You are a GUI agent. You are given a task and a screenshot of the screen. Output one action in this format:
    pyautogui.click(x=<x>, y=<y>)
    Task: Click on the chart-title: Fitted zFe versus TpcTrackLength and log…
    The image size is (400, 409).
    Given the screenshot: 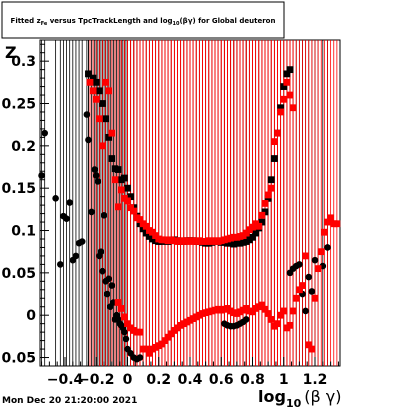 What is the action you would take?
    pyautogui.click(x=143, y=22)
    